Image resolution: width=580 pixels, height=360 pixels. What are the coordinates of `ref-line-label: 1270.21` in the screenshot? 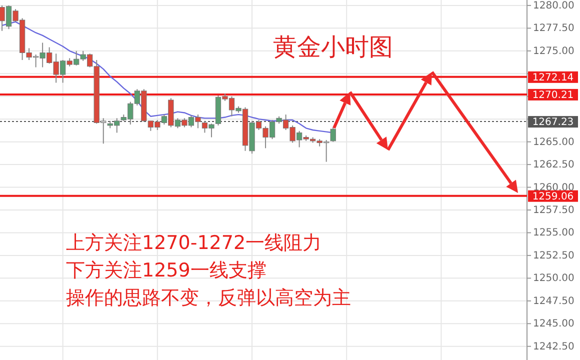 It's located at (553, 95).